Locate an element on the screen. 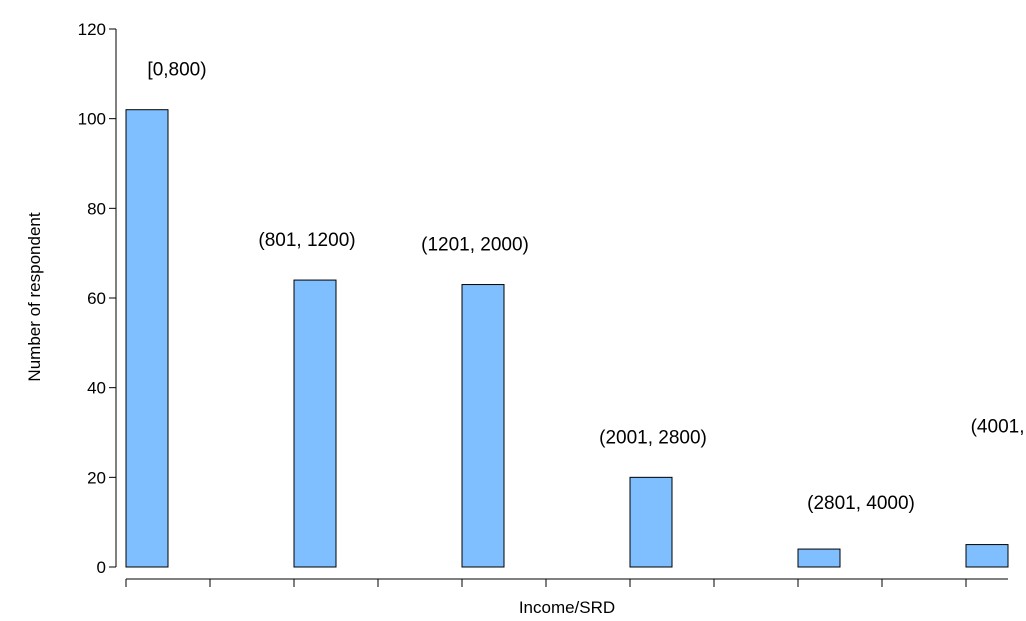 The image size is (1026, 621). y-tick-label: 60 is located at coordinates (96, 298).